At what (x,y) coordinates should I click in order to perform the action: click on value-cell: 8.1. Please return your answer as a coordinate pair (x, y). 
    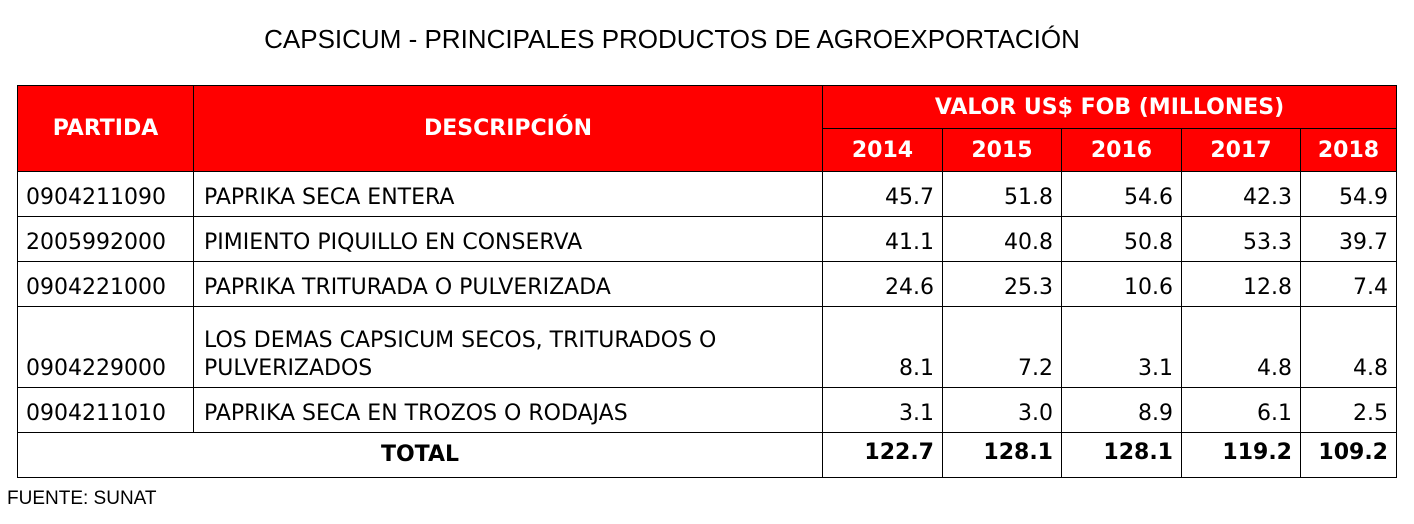
    Looking at the image, I should click on (882, 347).